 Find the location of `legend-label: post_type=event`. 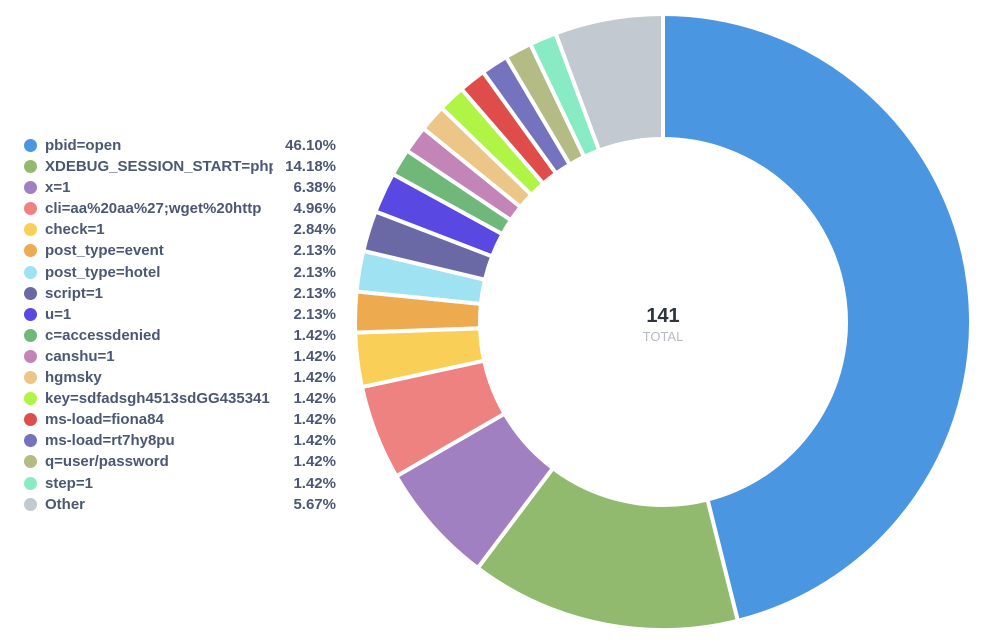

legend-label: post_type=event is located at coordinates (104, 251).